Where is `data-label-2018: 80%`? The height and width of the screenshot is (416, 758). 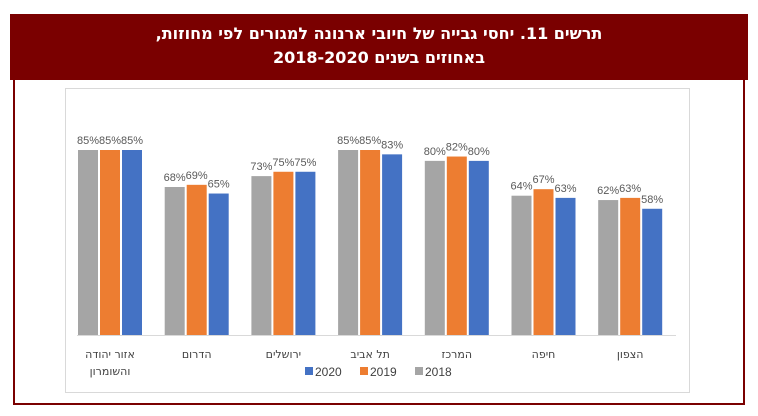 data-label-2018: 80% is located at coordinates (435, 152).